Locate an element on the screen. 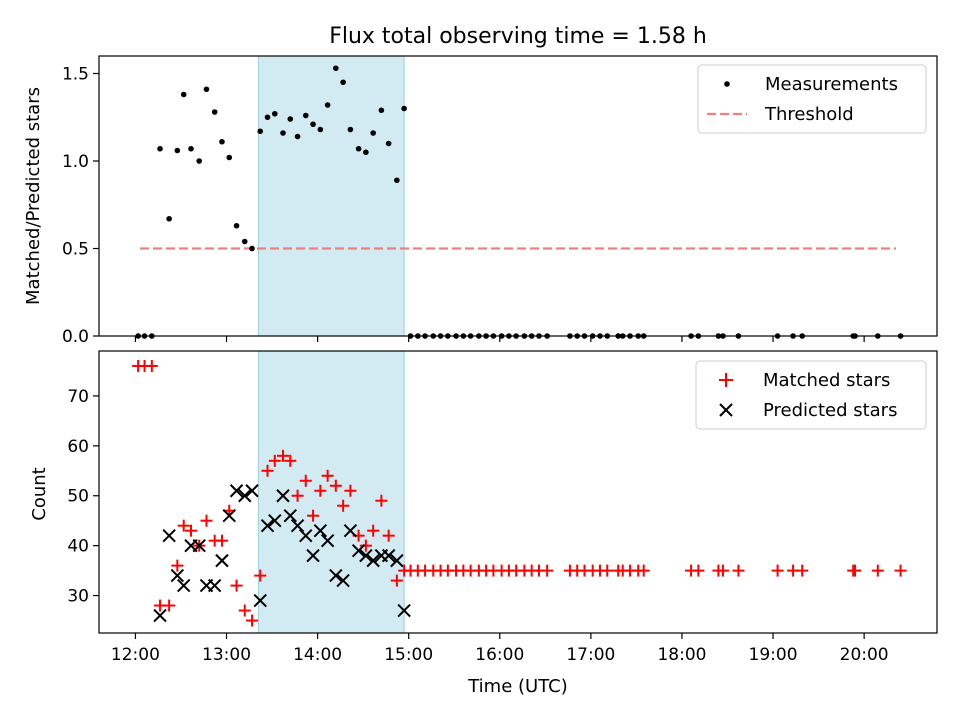  bottom-xtick-label: 15:00 is located at coordinates (408, 655).